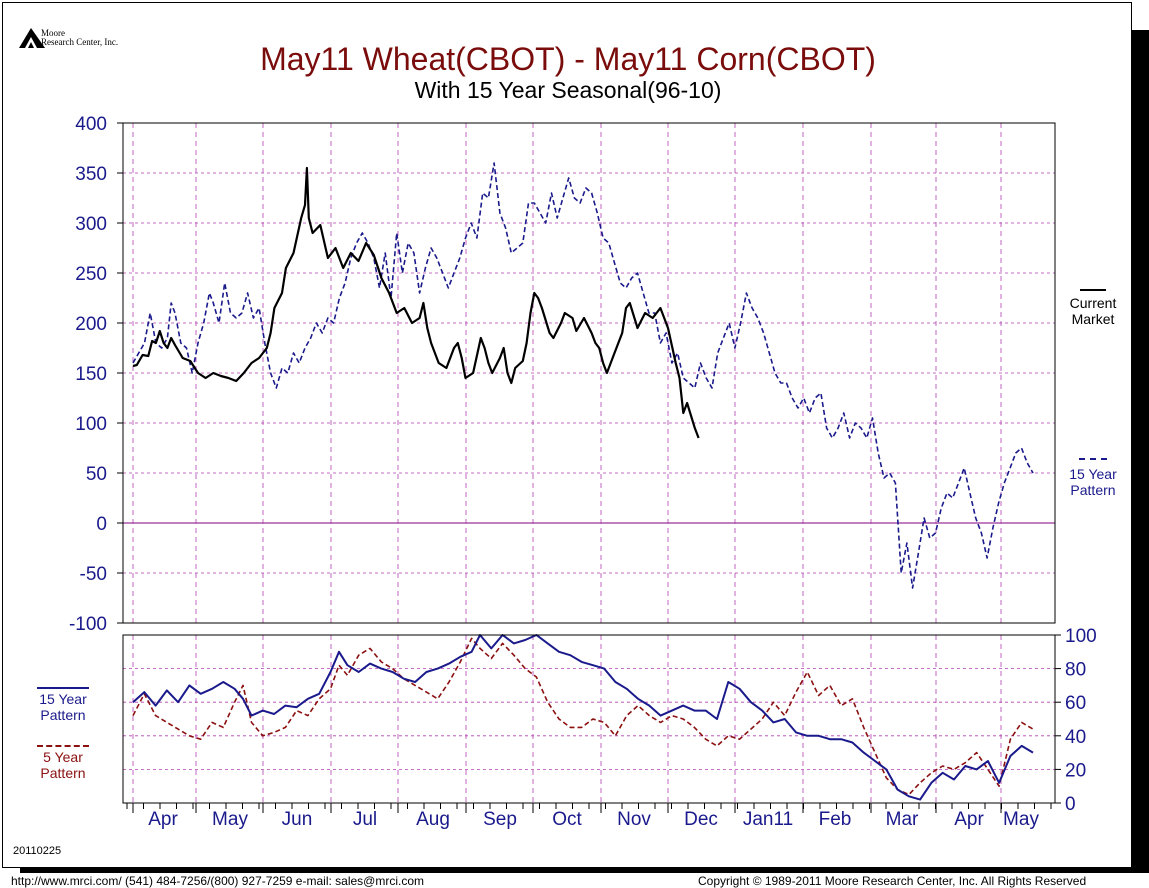 Image resolution: width=1149 pixels, height=888 pixels. I want to click on chart-title: May11 Wheat(CBOT) - May11 Corn(CBOT), so click(568, 59).